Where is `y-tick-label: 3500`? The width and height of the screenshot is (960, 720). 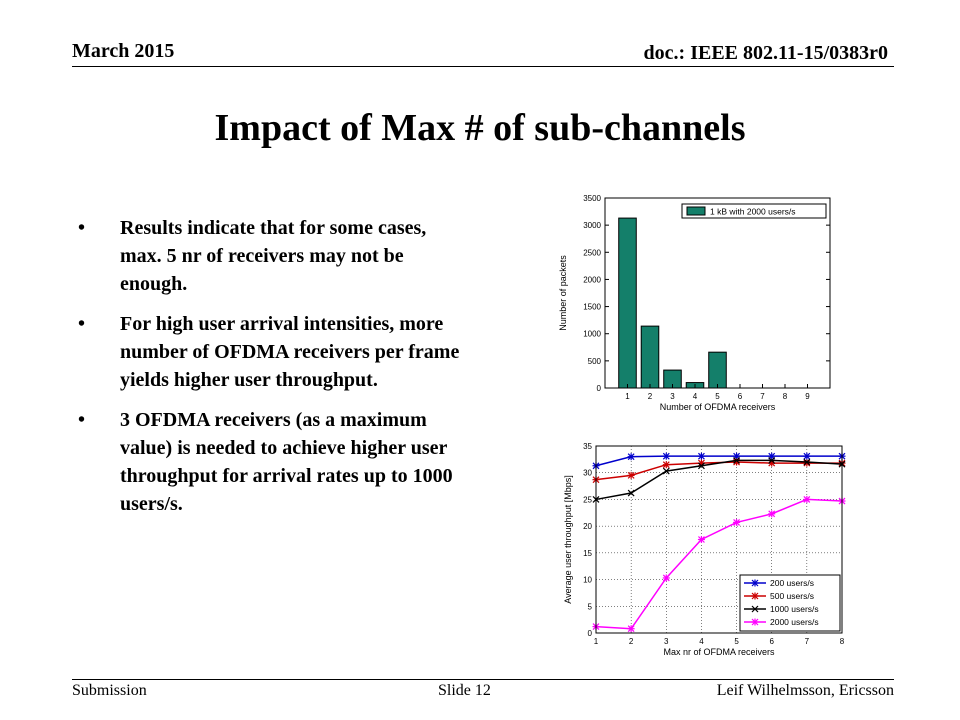 y-tick-label: 3500 is located at coordinates (592, 198).